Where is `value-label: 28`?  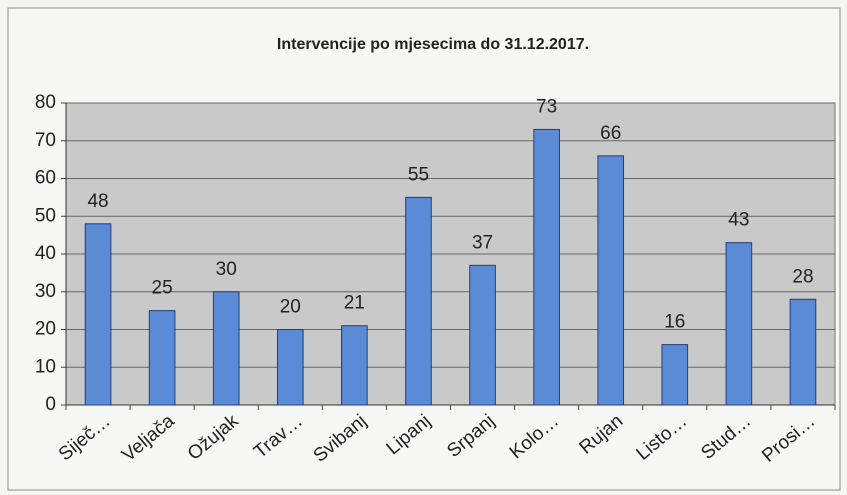
value-label: 28 is located at coordinates (802, 276).